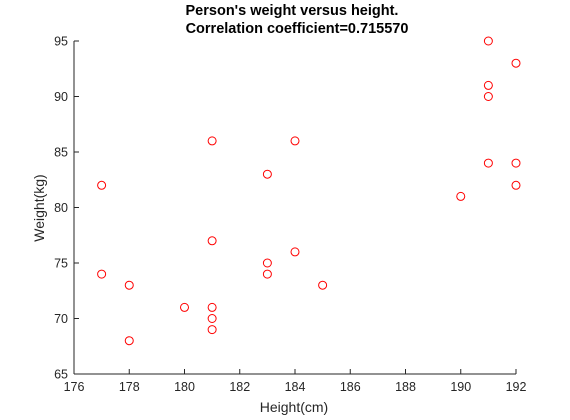 This screenshot has height=420, width=570. I want to click on x-tick-label: 178, so click(129, 387).